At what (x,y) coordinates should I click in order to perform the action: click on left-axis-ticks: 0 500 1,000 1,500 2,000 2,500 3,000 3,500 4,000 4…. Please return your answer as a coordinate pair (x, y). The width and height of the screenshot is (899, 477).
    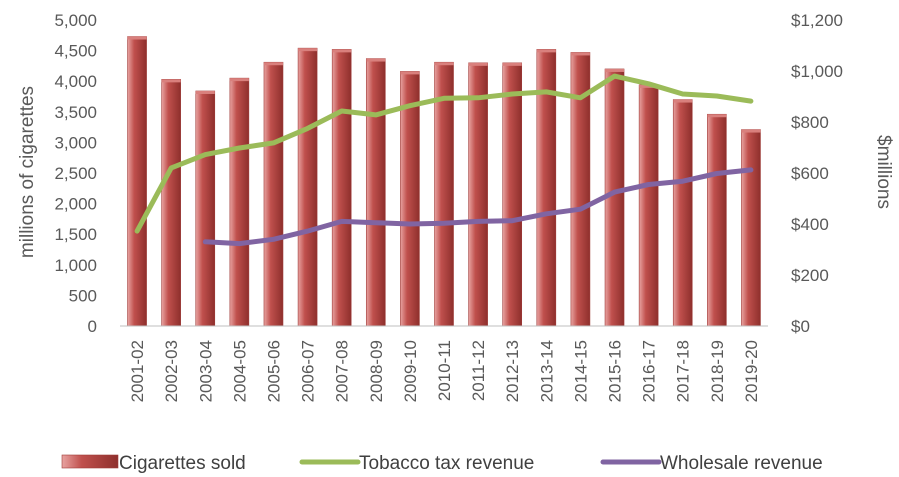
    Looking at the image, I should click on (75, 173).